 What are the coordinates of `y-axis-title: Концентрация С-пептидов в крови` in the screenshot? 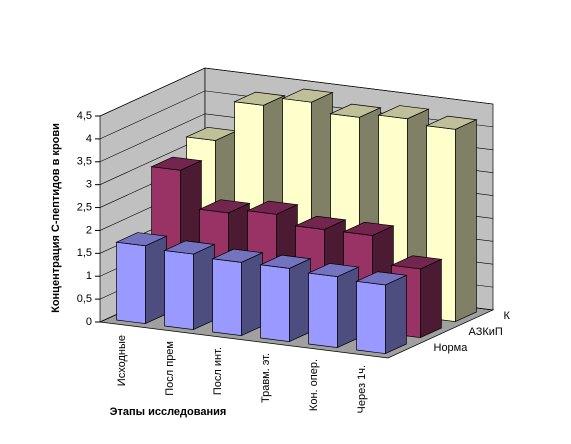 It's located at (56, 218).